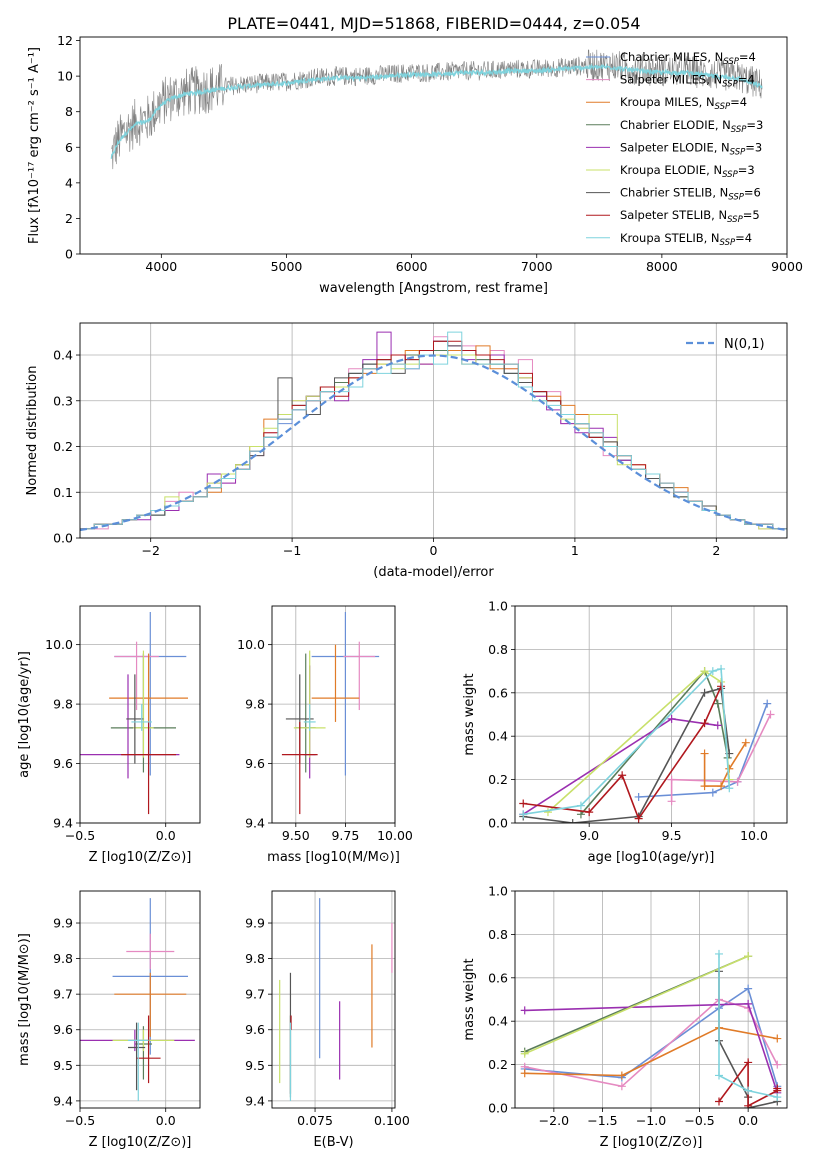 The width and height of the screenshot is (819, 1170). I want to click on mass-vs-Z-ticks: −0.5 0.0 9.4 9.5 9.6 9.7 9.8 9.9, so click(114, 1022).